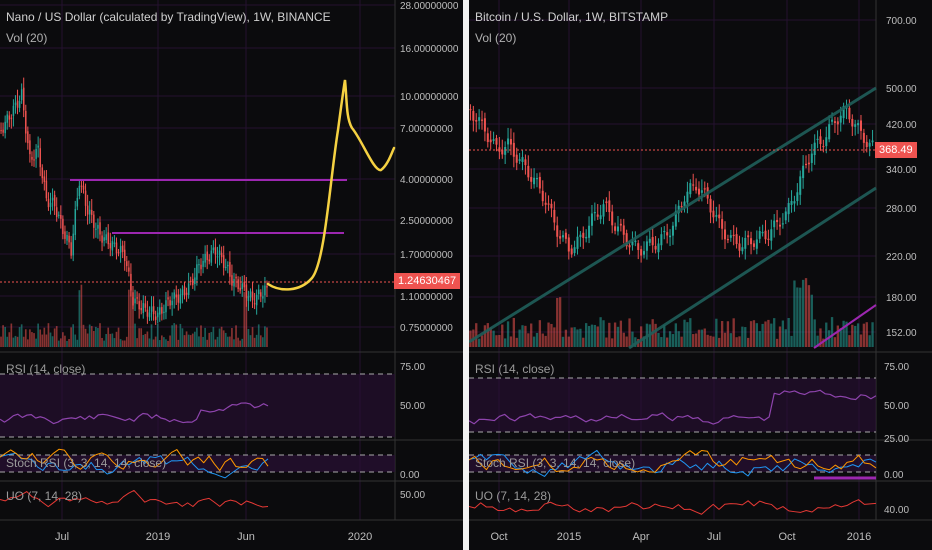 Image resolution: width=932 pixels, height=550 pixels. What do you see at coordinates (896, 150) in the screenshot?
I see `btc-current-price-tag: 368.49` at bounding box center [896, 150].